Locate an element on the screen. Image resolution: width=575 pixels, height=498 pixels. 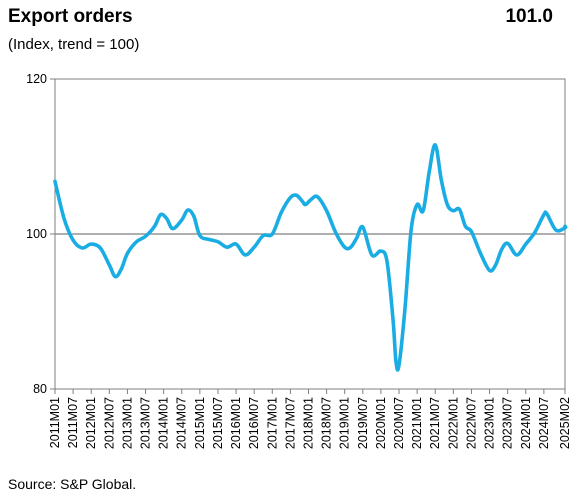
x-tick-label: 2021M07 is located at coordinates (435, 423).